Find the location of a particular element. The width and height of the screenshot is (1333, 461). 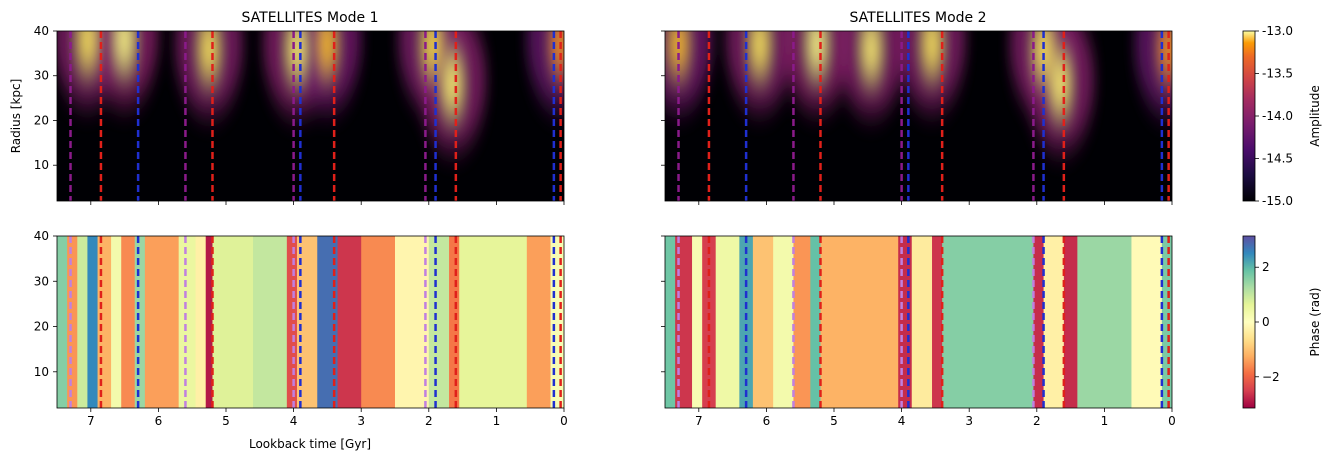

x-axis-label: Lookback time [Gyr] is located at coordinates (310, 444).